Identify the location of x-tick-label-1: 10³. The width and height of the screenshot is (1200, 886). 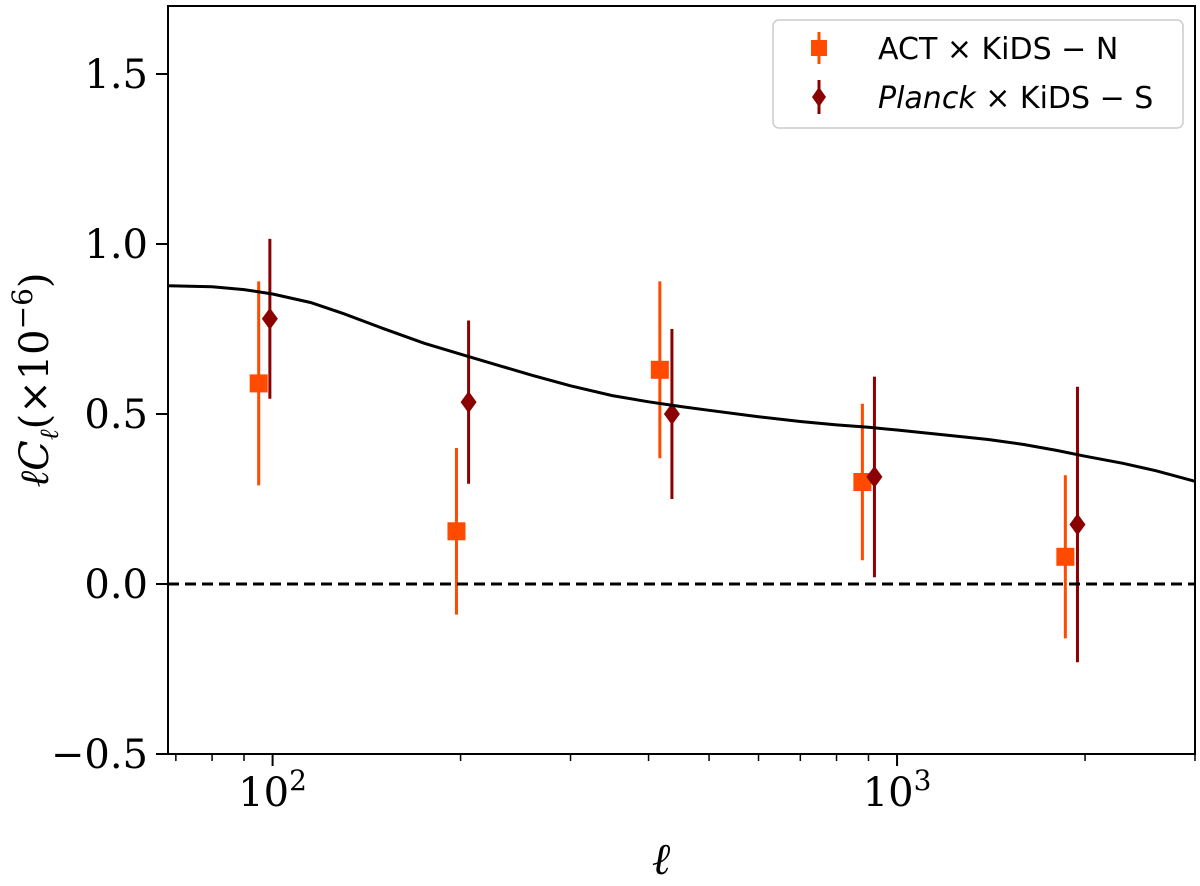
(897, 790).